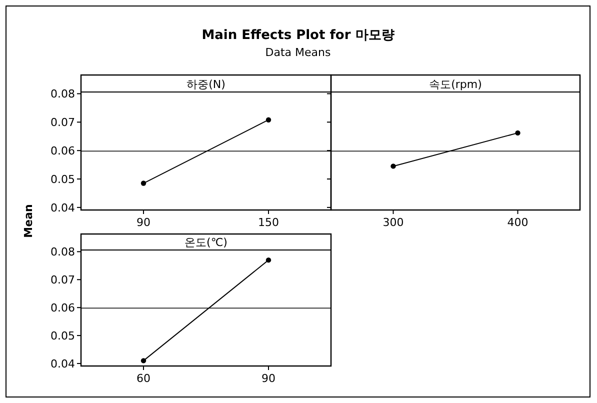  I want to click on x-axis-title: 하중(N), so click(206, 84).